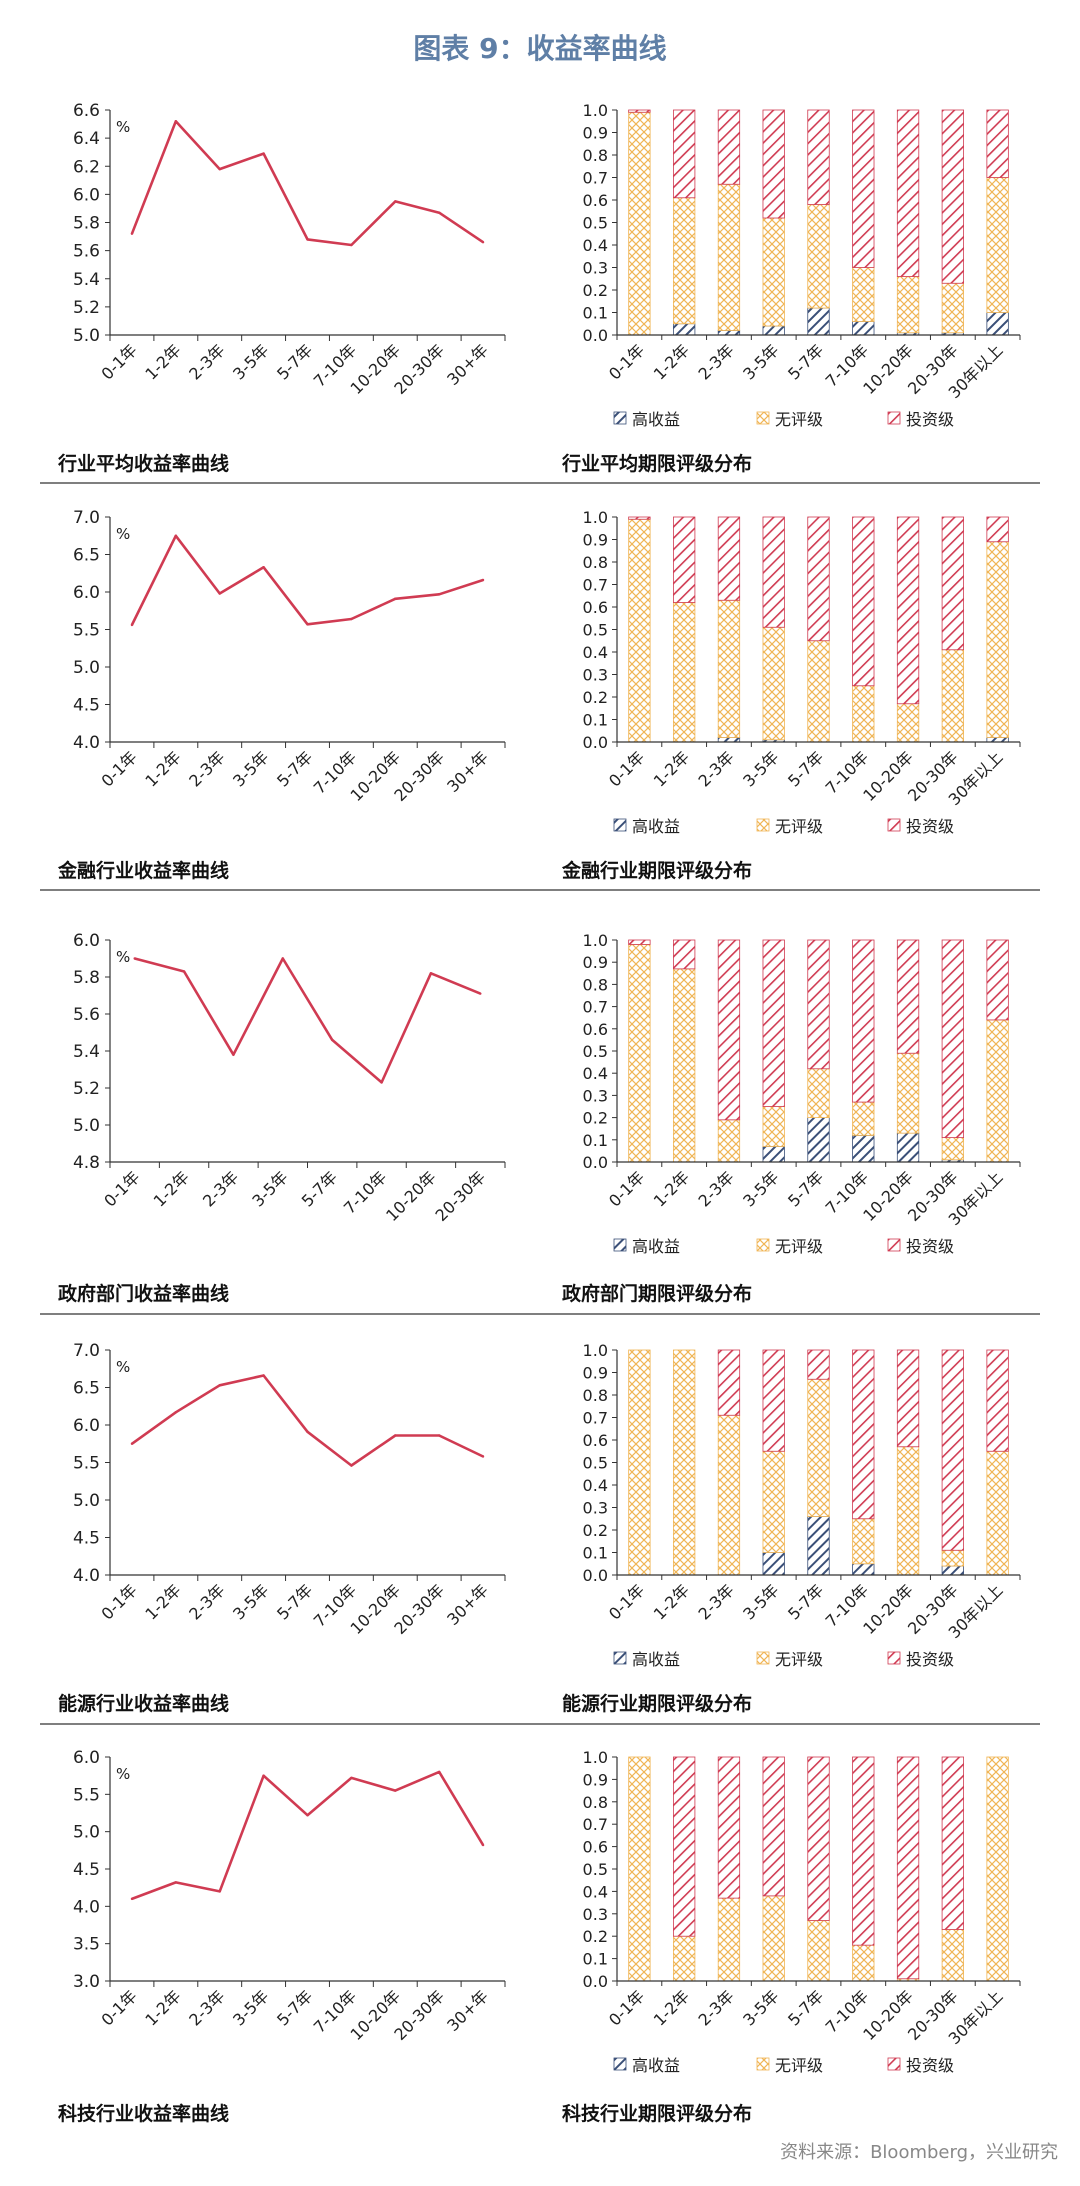 This screenshot has height=2186, width=1080. What do you see at coordinates (656, 463) in the screenshot?
I see `chart-caption: 行业平均期限评级分布` at bounding box center [656, 463].